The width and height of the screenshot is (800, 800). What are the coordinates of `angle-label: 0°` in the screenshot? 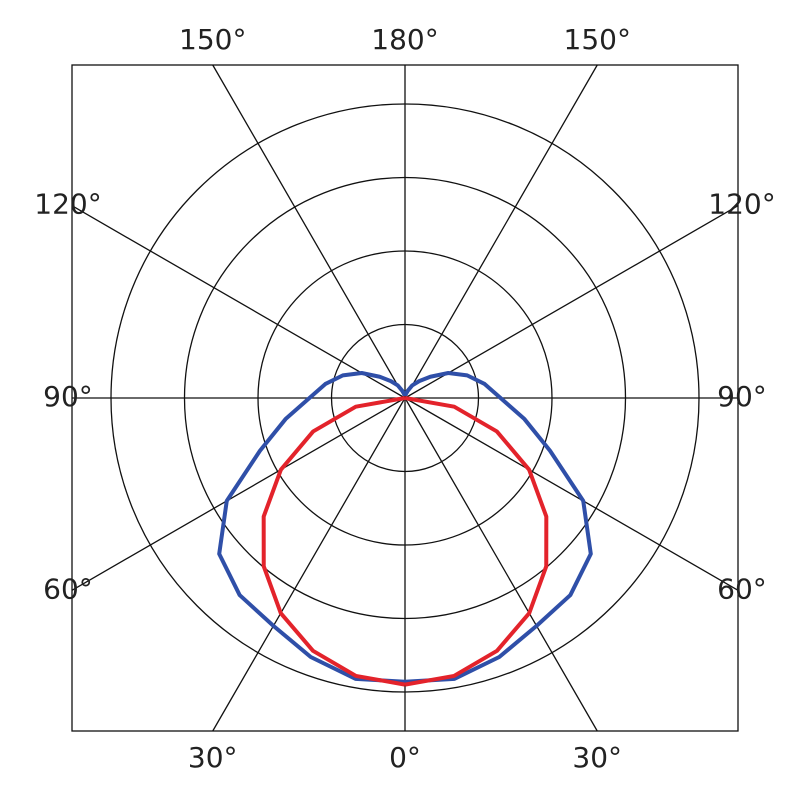 It's located at (405, 757).